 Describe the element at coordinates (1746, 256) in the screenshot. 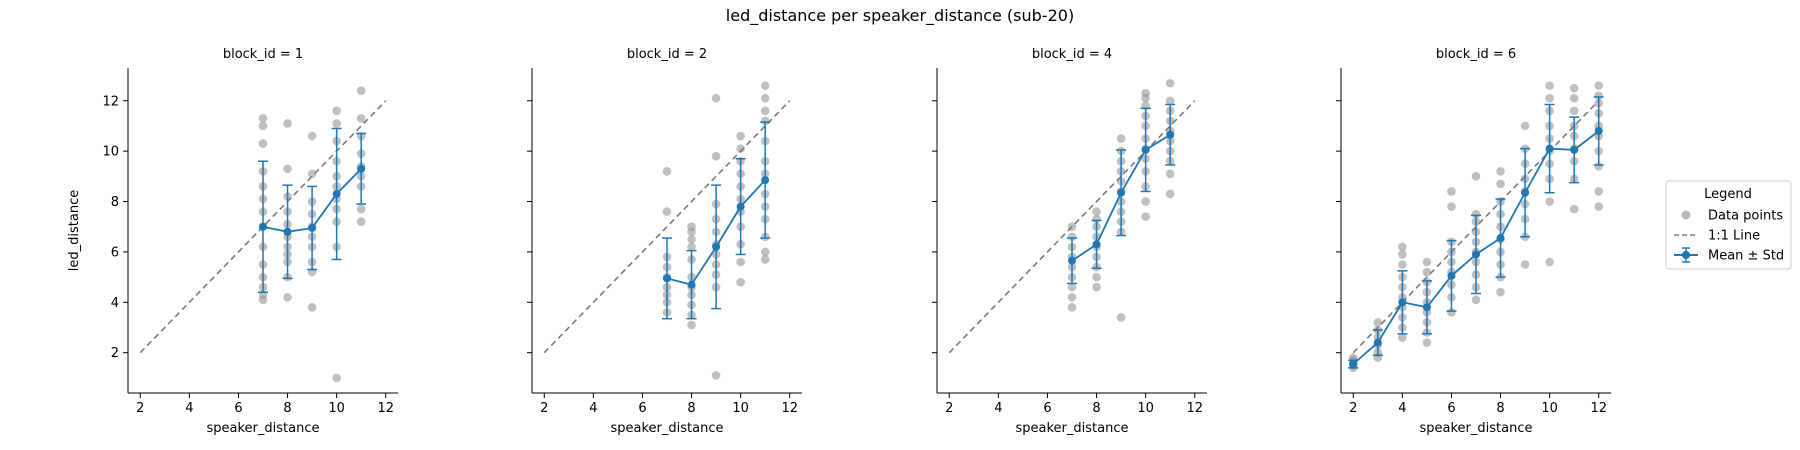

I see `legend-label-mean: Mean ± Std` at that location.